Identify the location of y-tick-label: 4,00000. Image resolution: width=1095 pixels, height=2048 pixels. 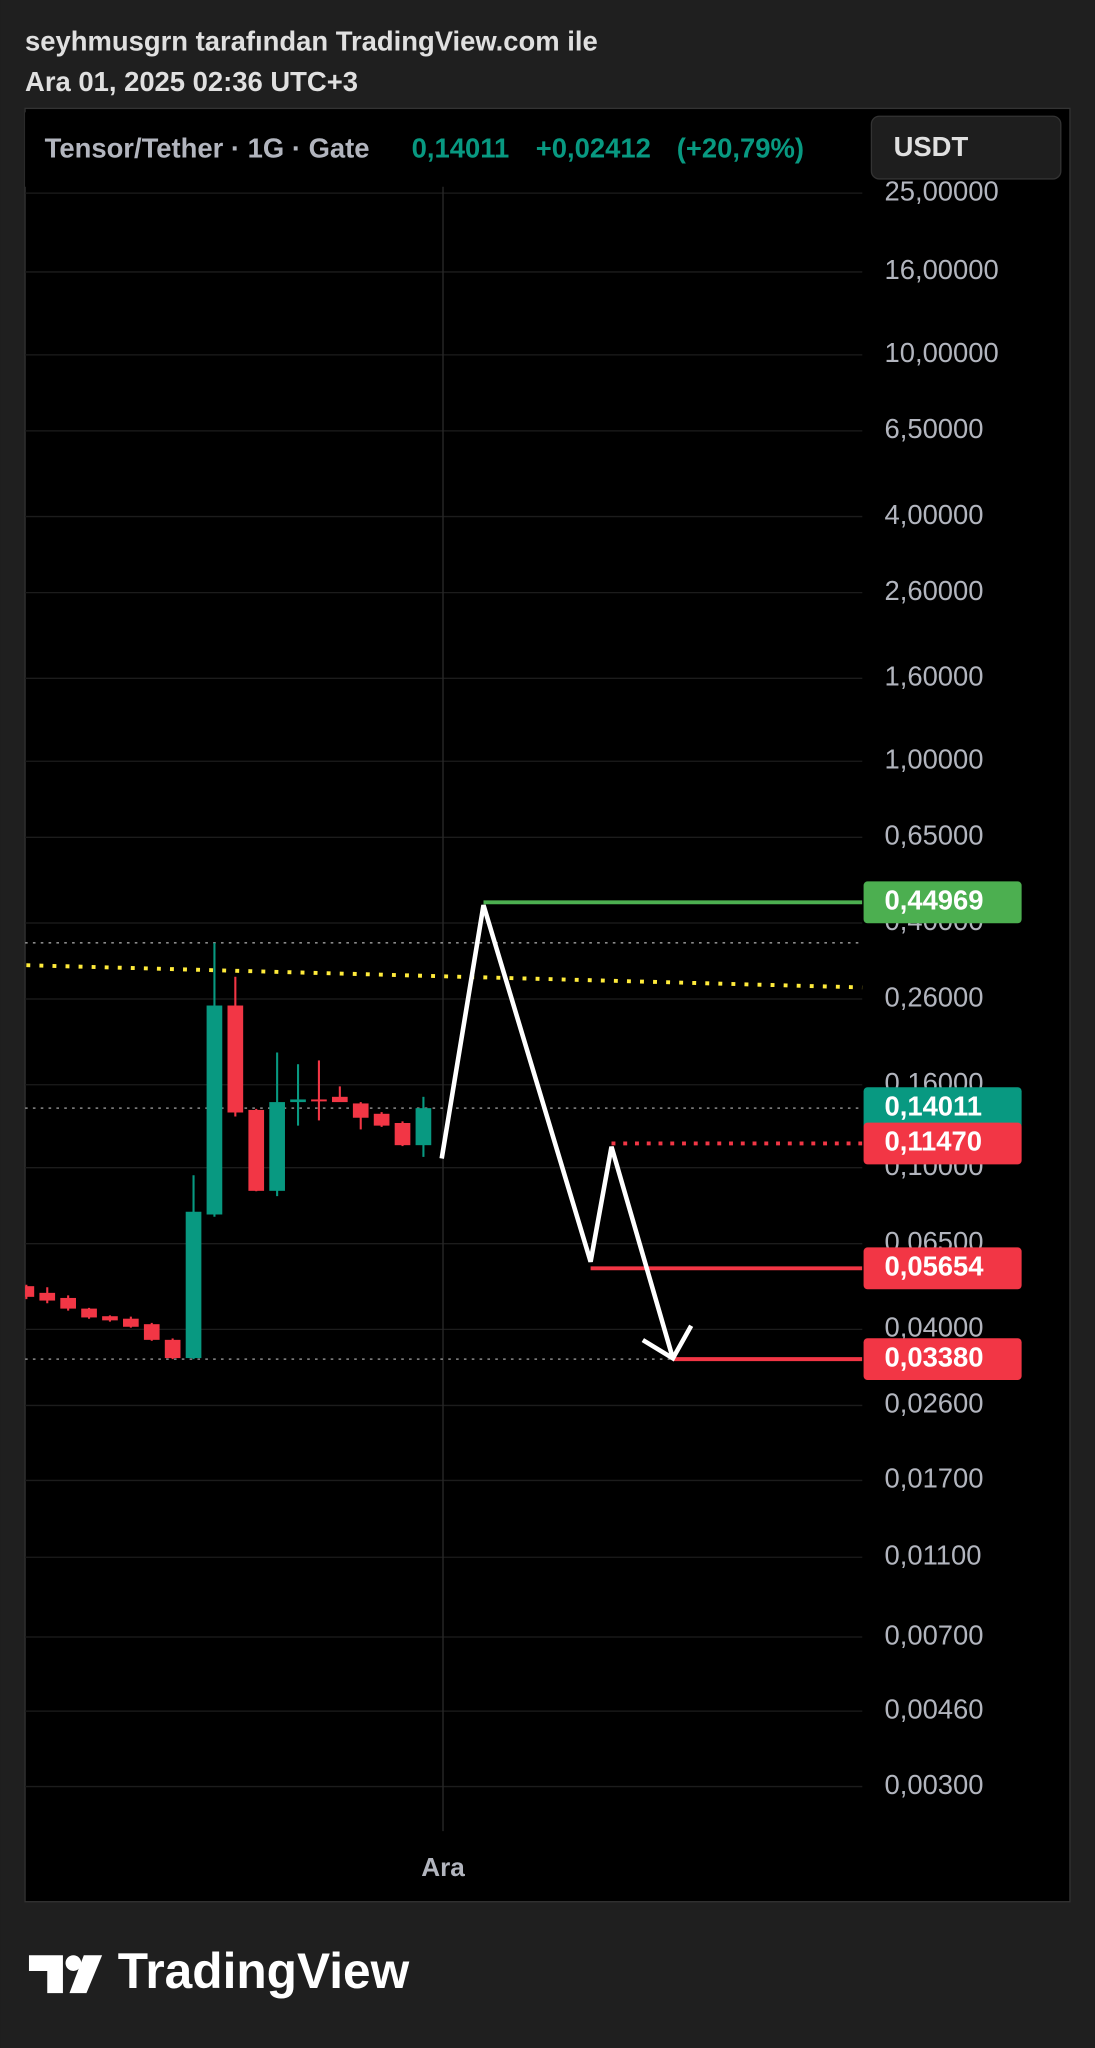
(933, 514).